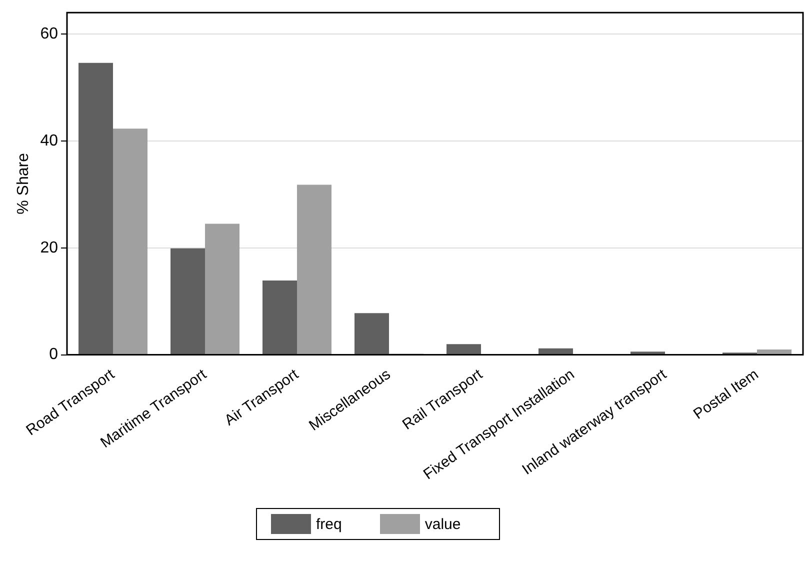  Describe the element at coordinates (53, 355) in the screenshot. I see `y-tick-label: 0` at that location.